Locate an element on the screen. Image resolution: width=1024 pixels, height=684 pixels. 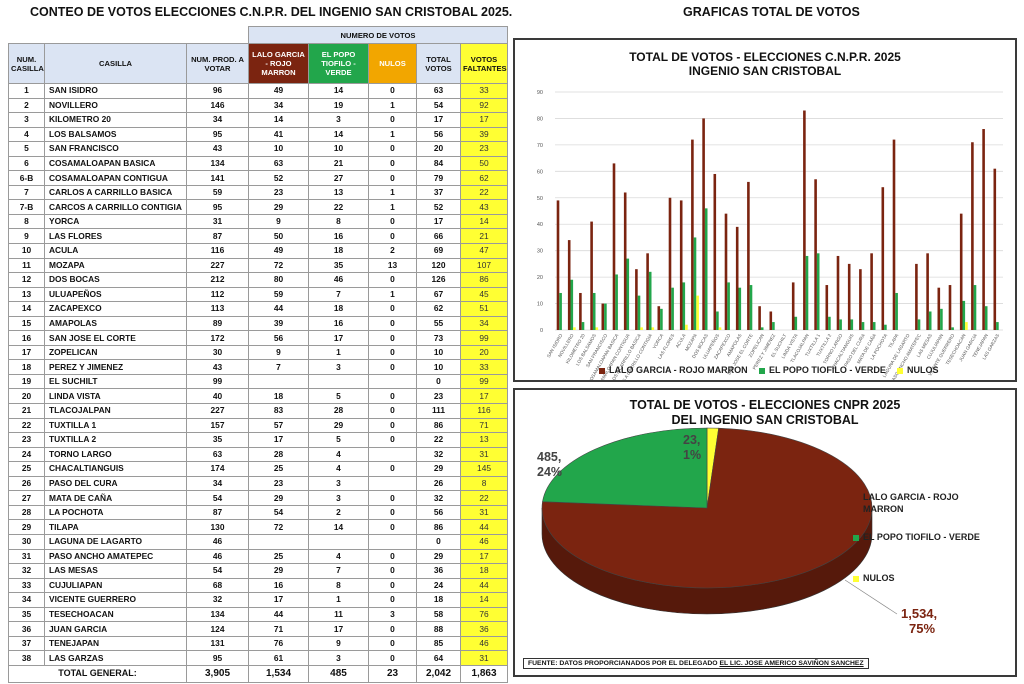
cell-prod: 34 is located at coordinates (217, 483).